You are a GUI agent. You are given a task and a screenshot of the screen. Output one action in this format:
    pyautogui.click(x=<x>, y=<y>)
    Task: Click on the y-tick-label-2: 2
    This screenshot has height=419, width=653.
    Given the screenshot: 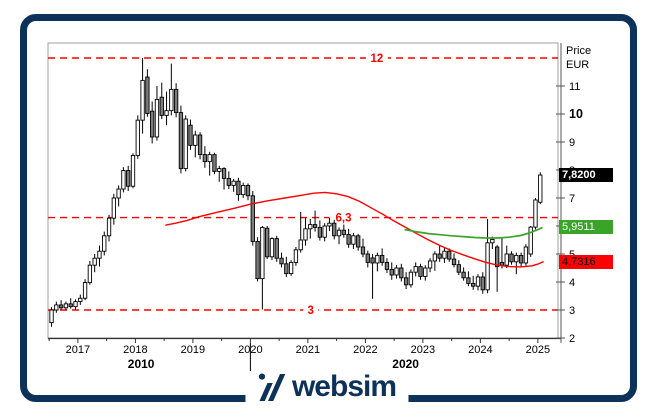 What is the action you would take?
    pyautogui.click(x=572, y=339)
    